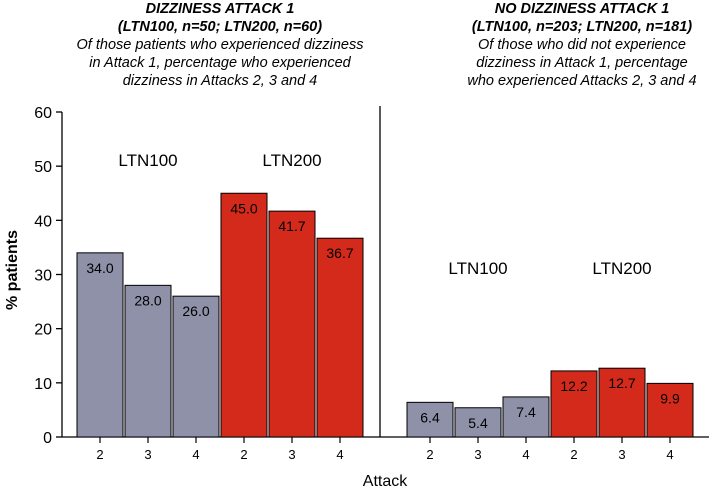  I want to click on right-panel-subtitle: (LTN100, n=203; LTN200, n=181), so click(582, 27).